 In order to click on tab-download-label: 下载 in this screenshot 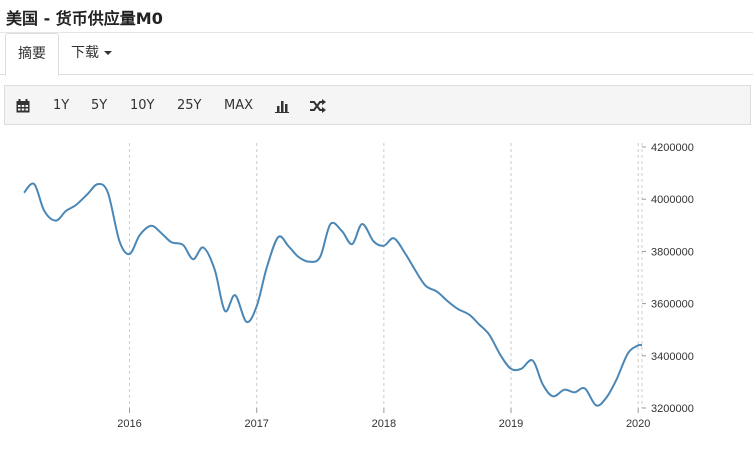, I will do `click(85, 53)`.